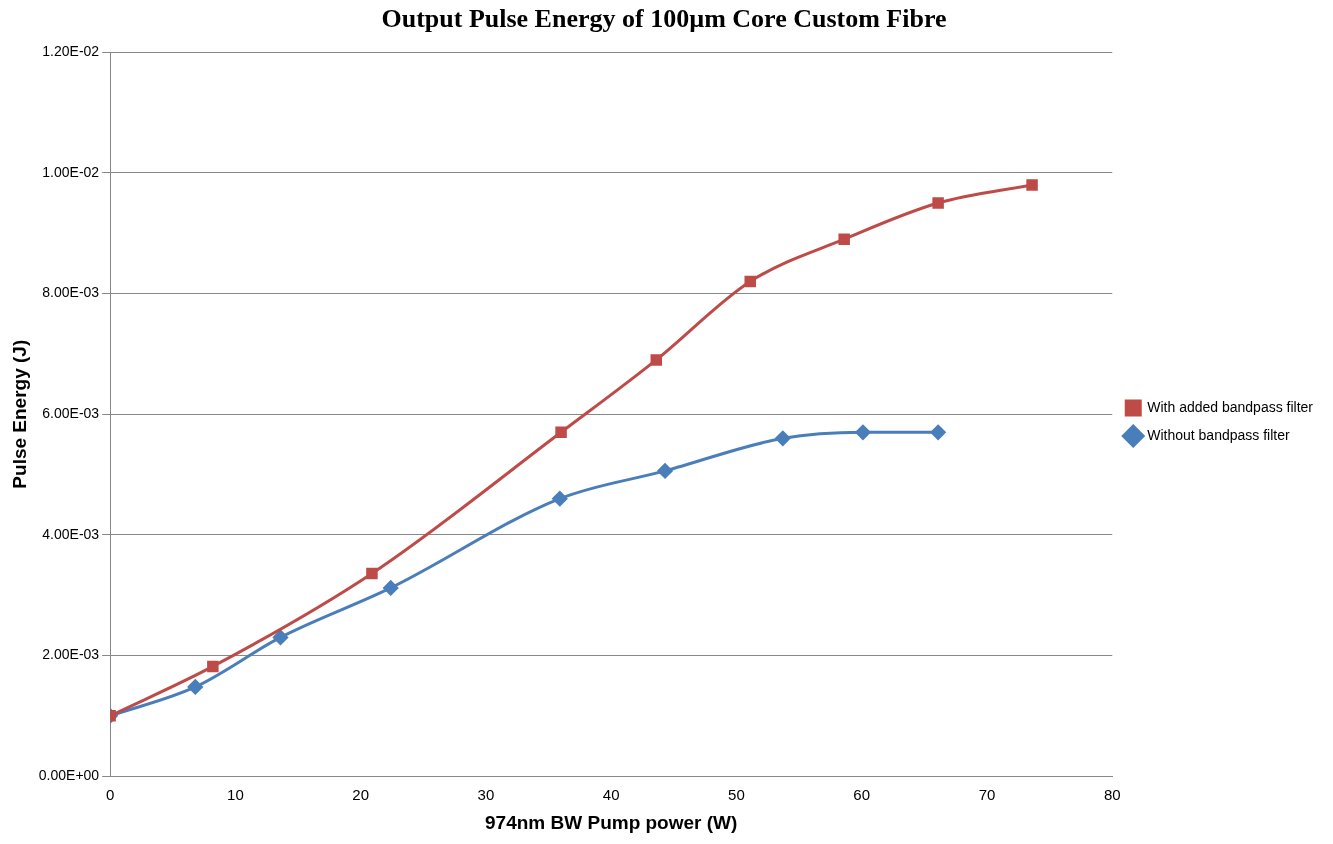 The image size is (1333, 844). I want to click on y-tick-label: 1.20E-02, so click(71, 51).